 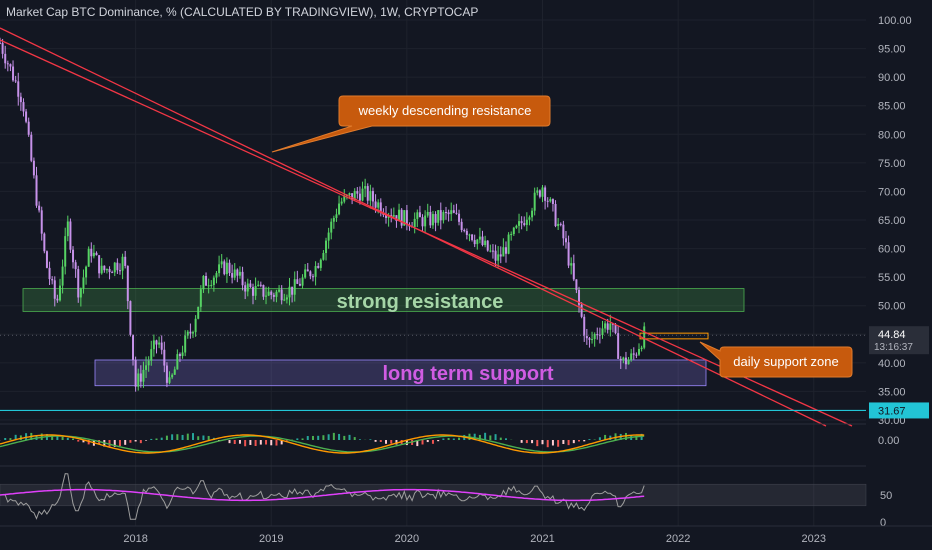 I want to click on rsi-ma-line, so click(x=322, y=495).